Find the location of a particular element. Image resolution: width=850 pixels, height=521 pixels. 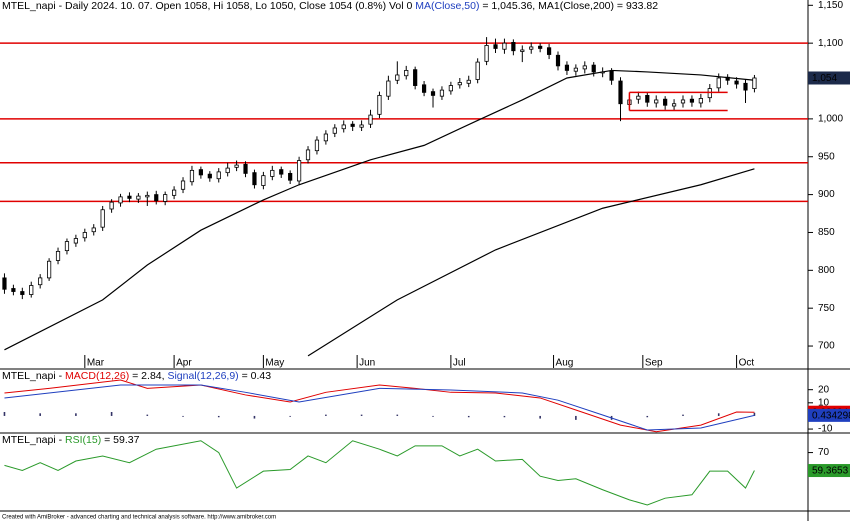

y-tick-label: 850 is located at coordinates (826, 232).